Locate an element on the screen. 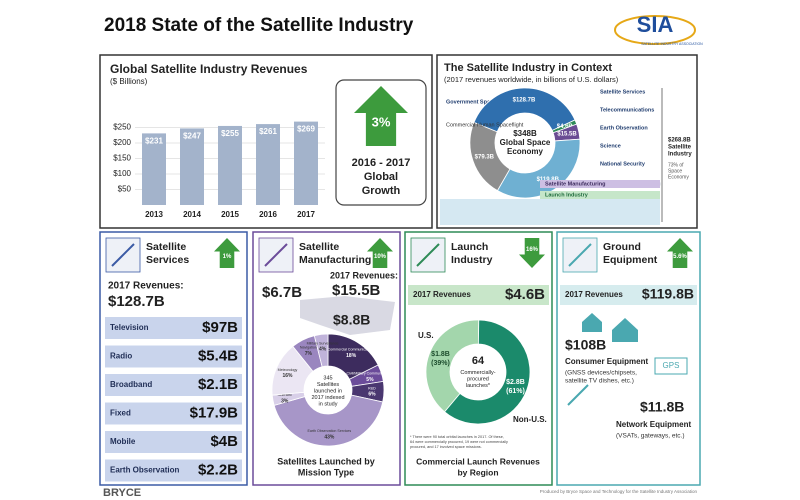  growth-value: 5.6% is located at coordinates (680, 257).